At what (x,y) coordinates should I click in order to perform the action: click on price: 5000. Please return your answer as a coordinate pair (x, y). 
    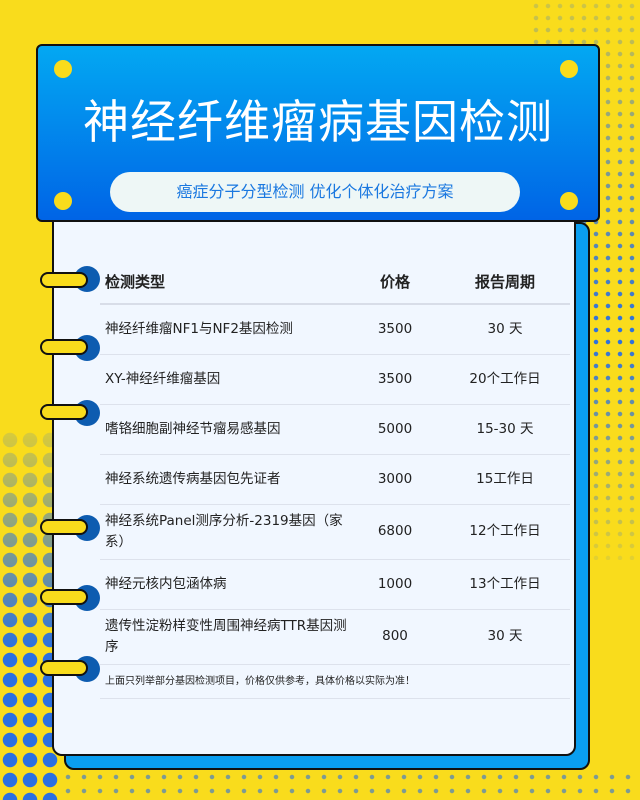
    Looking at the image, I should click on (395, 429).